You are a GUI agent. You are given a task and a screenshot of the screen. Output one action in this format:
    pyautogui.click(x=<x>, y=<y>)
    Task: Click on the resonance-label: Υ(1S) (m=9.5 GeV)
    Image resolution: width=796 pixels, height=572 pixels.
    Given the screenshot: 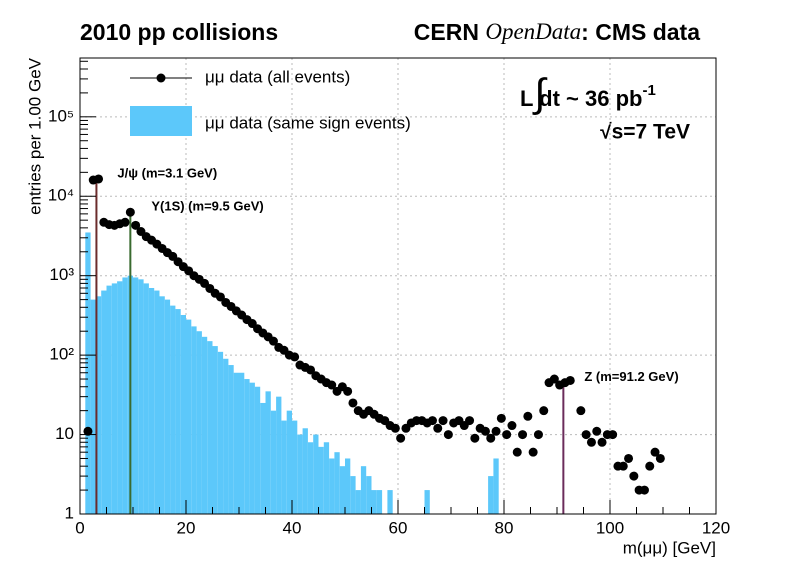 What is the action you would take?
    pyautogui.click(x=207, y=206)
    